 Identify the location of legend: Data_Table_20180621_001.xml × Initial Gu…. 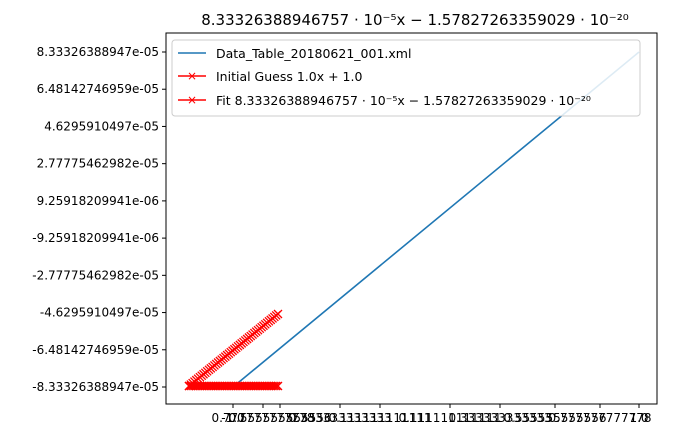
(406, 78).